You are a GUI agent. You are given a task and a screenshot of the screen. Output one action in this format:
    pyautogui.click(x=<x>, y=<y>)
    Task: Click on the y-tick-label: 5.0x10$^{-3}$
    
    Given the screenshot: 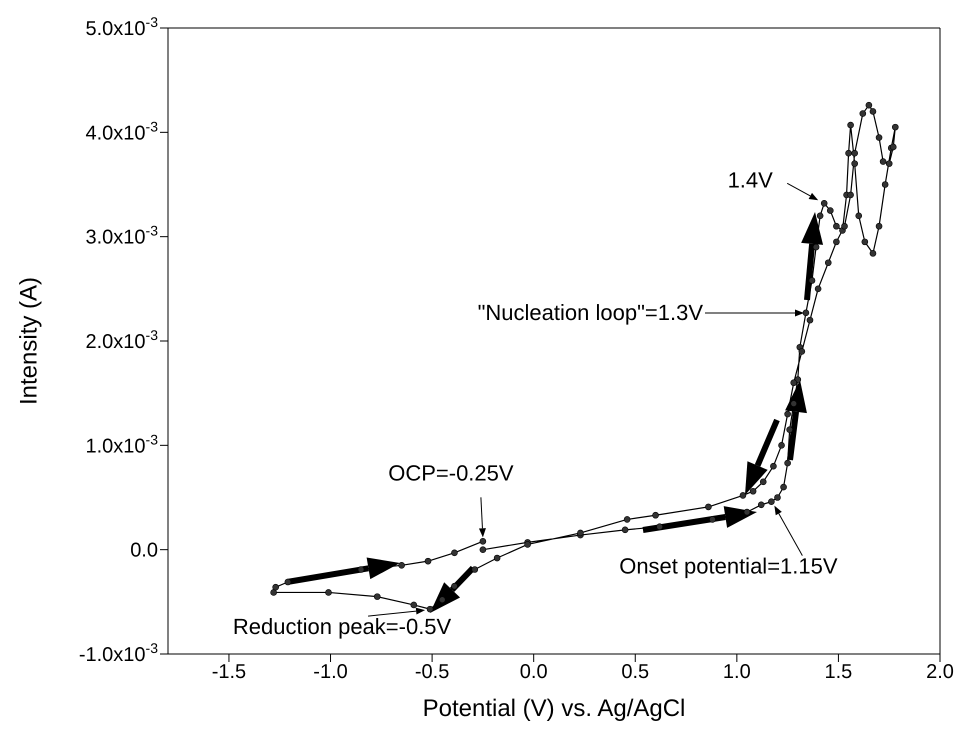 What is the action you would take?
    pyautogui.click(x=121, y=27)
    